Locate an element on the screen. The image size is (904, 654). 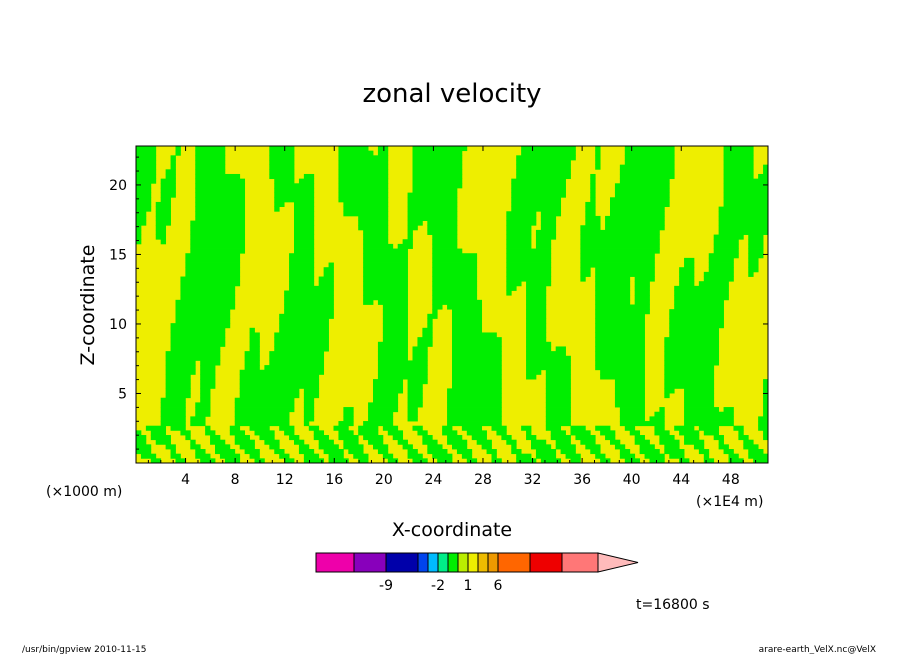
y-tick-label: 5 is located at coordinates (122, 394).